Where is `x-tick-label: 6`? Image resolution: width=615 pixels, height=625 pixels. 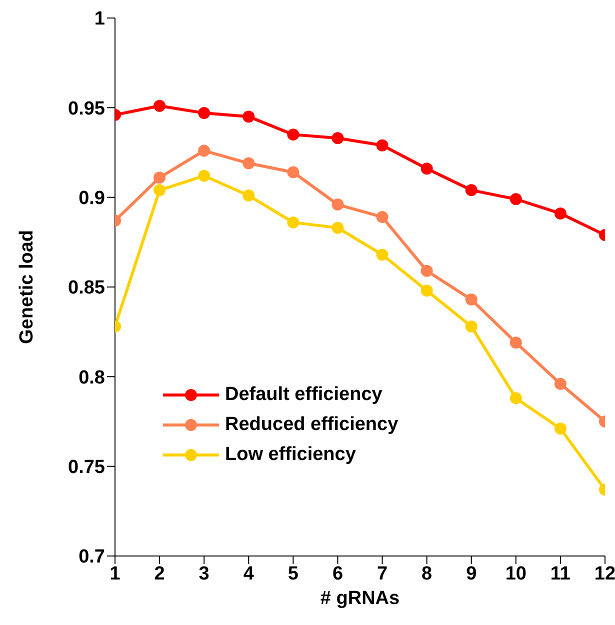 x-tick-label: 6 is located at coordinates (338, 573).